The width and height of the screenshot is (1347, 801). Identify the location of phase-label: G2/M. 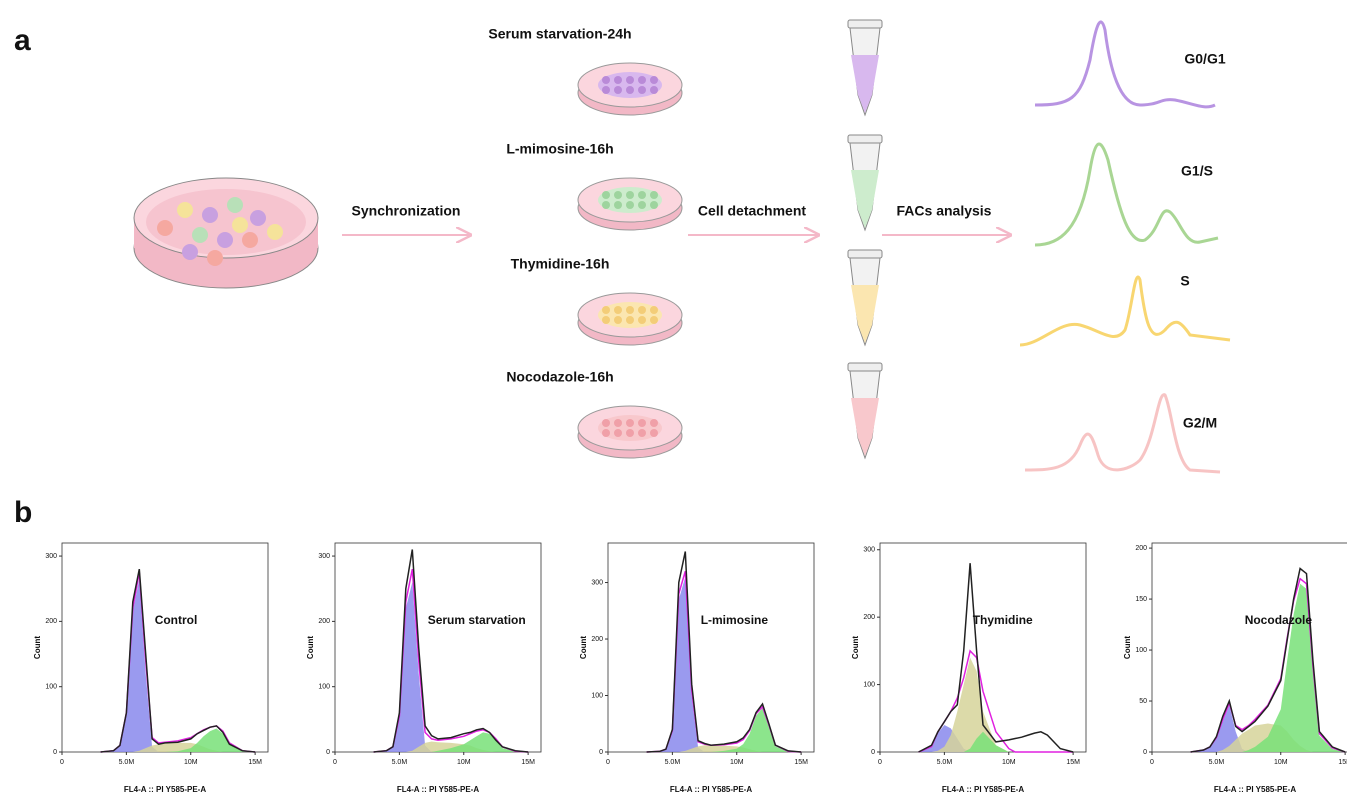
(1200, 423).